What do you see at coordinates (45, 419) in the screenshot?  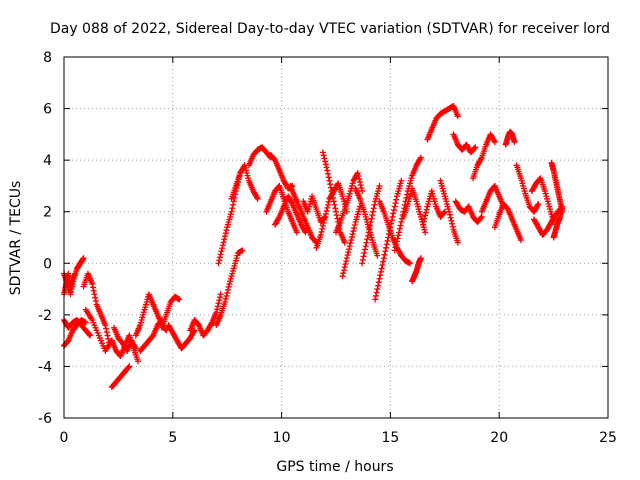 I see `y-tick-label: -6` at bounding box center [45, 419].